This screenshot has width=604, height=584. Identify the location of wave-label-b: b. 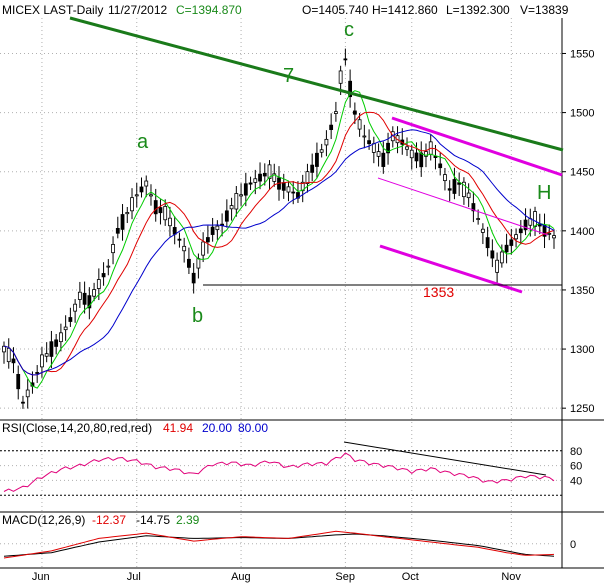
(197, 316).